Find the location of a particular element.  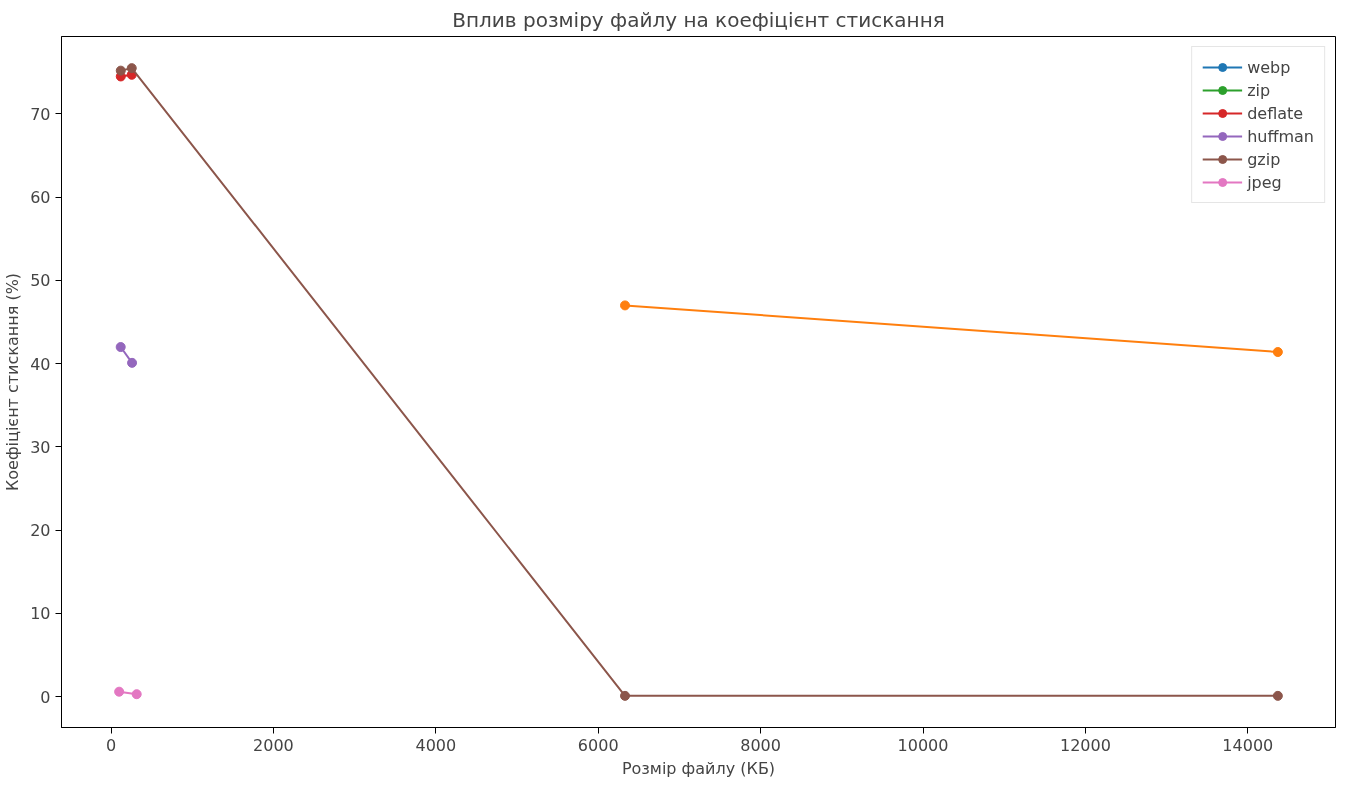

y-tick-label: 30 is located at coordinates (40, 447).